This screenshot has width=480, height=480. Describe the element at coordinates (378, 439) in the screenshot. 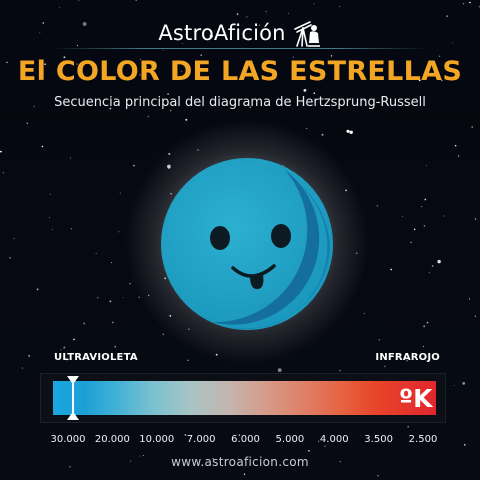

I see `tick-label: 3.500` at that location.